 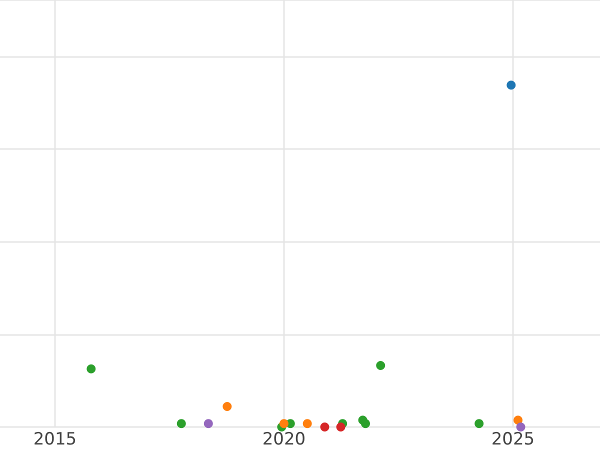 I want to click on x-tick-label: 2020, so click(x=284, y=440).